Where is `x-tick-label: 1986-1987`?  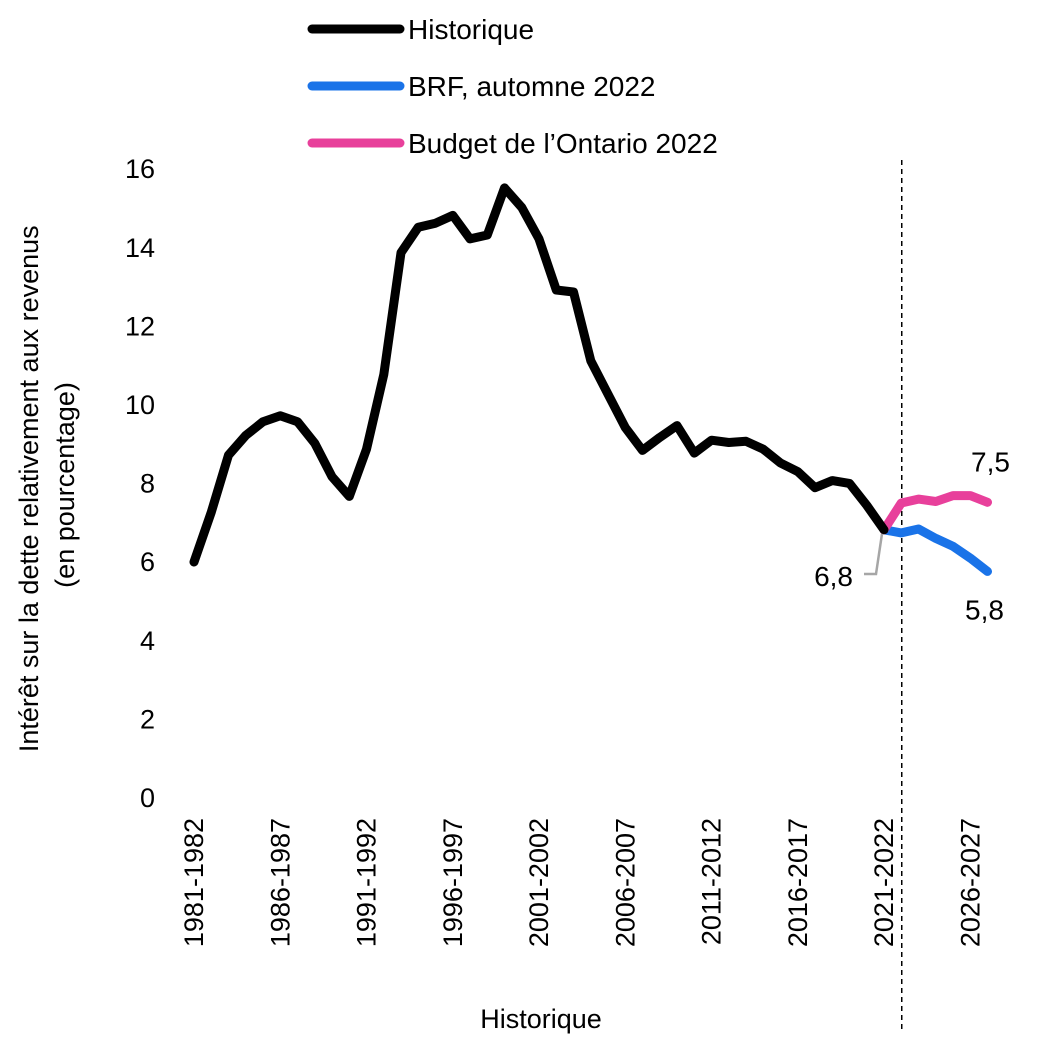 x-tick-label: 1986-1987 is located at coordinates (280, 882).